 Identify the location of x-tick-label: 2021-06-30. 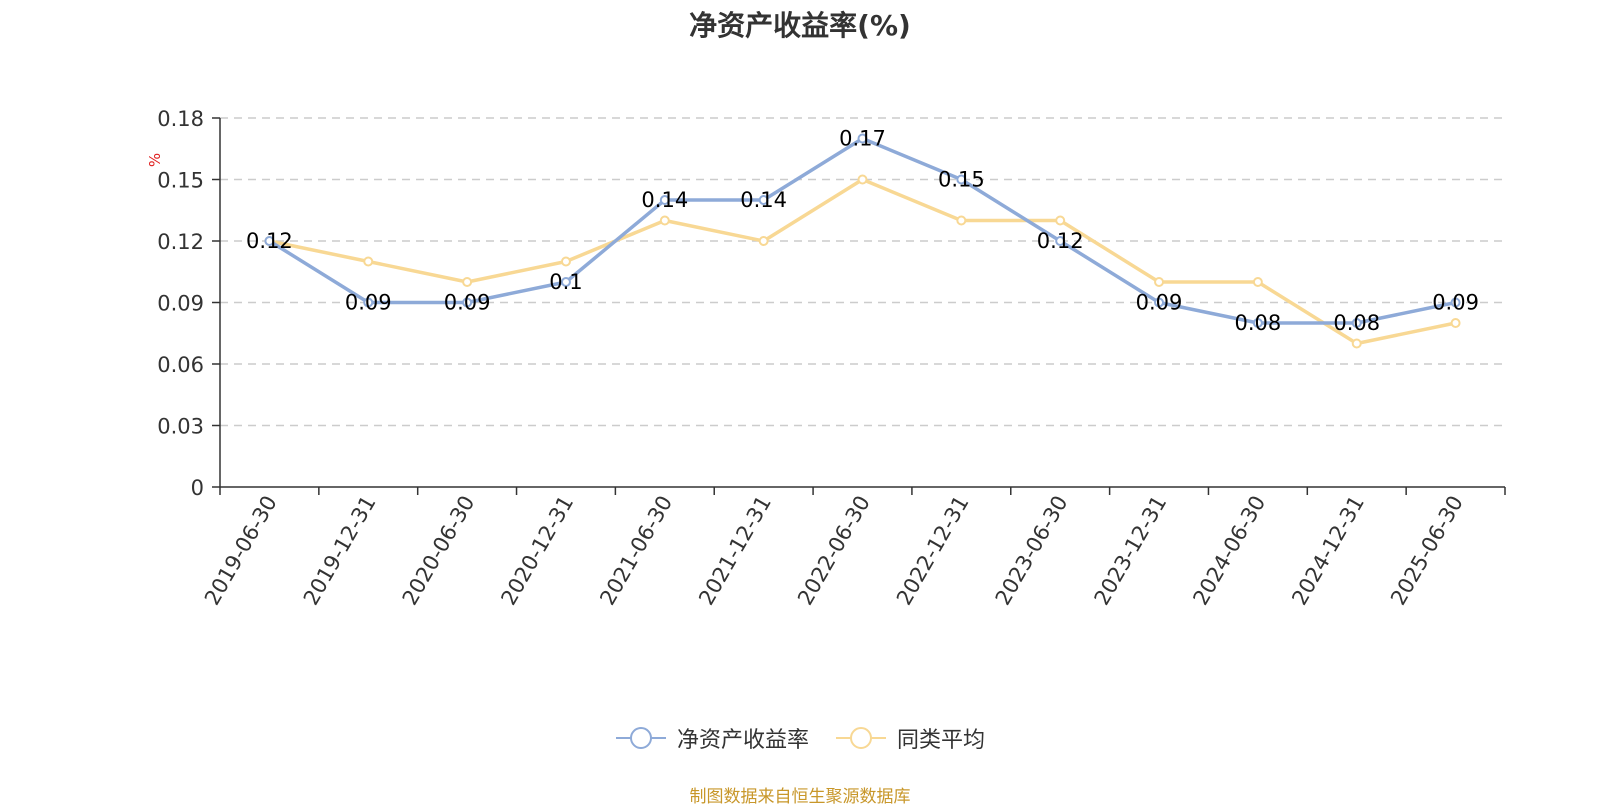
(636, 551).